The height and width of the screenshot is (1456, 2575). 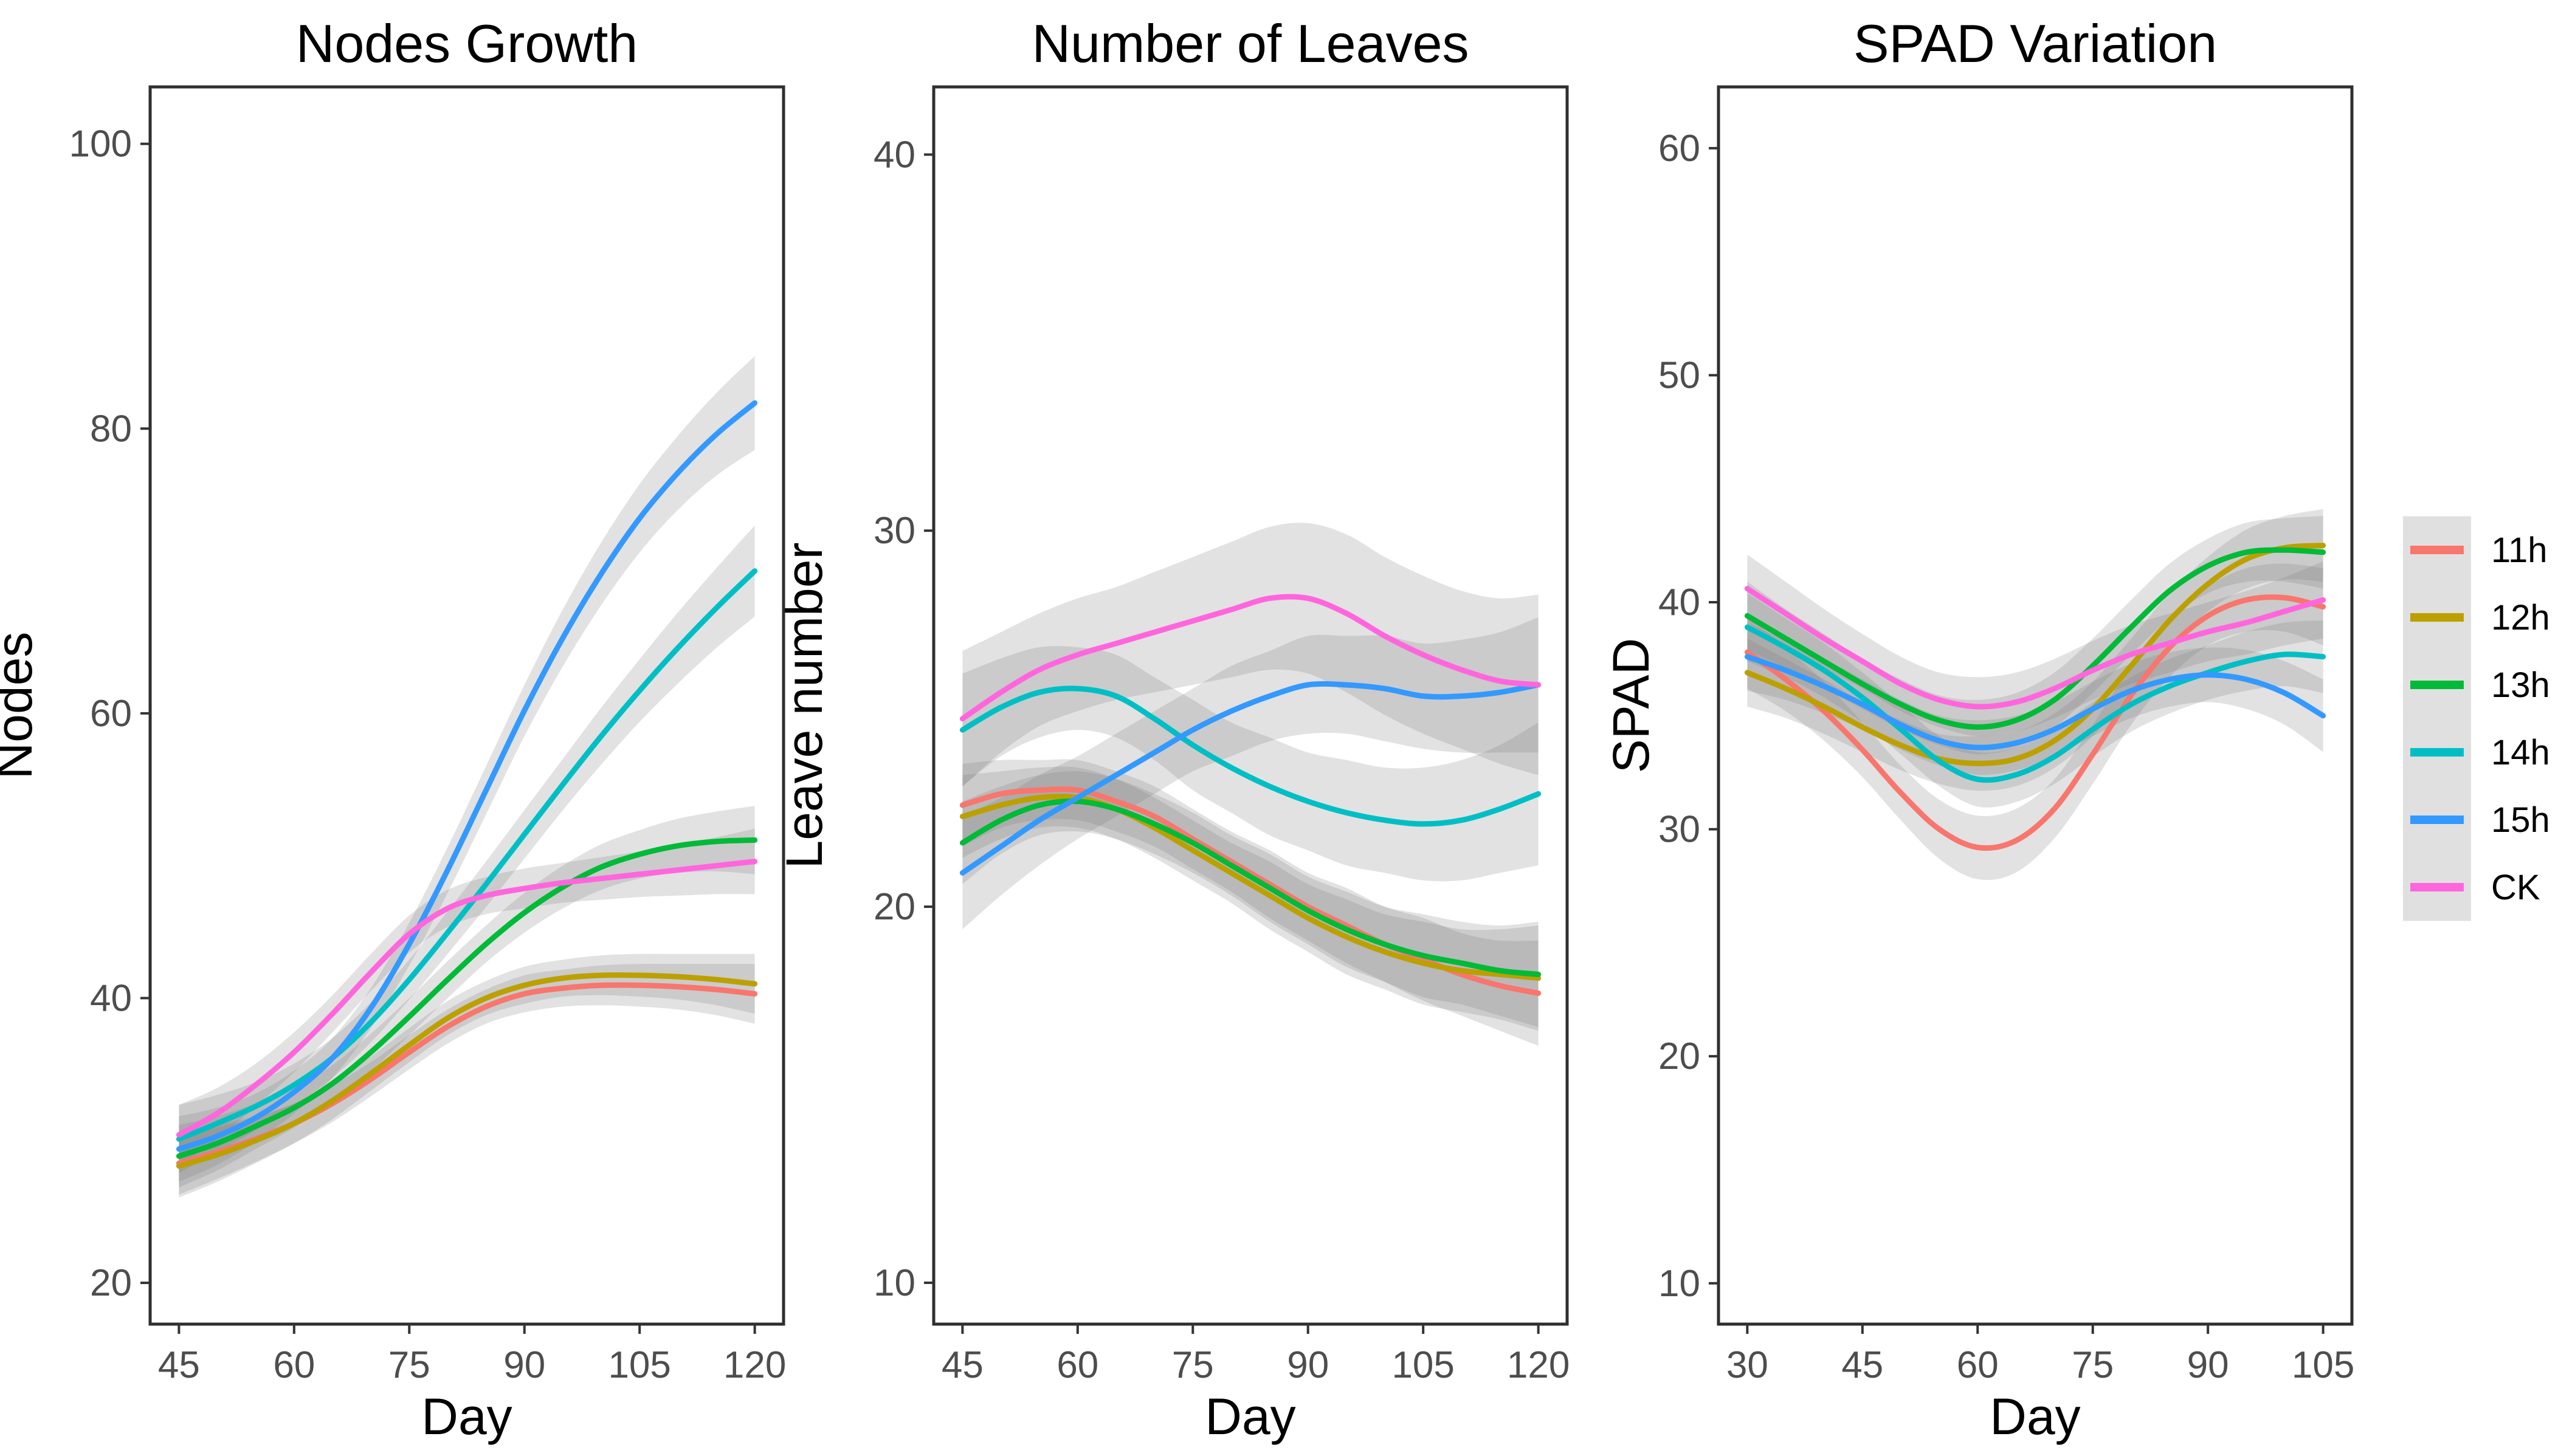 I want to click on ribbon-14h, so click(x=467, y=849).